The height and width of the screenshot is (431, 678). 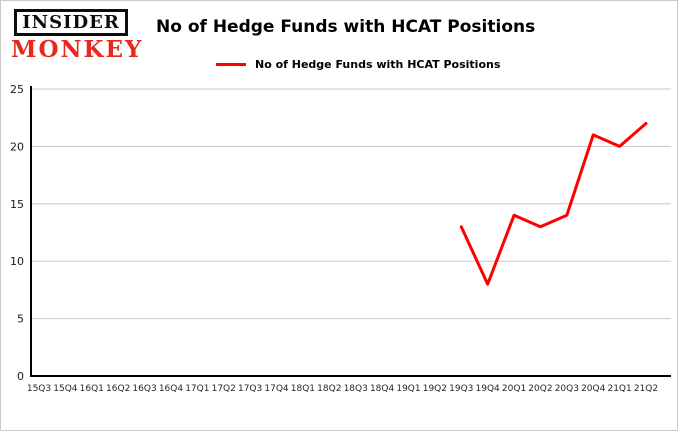 I want to click on x-tick-label: 20Q4, so click(x=593, y=389).